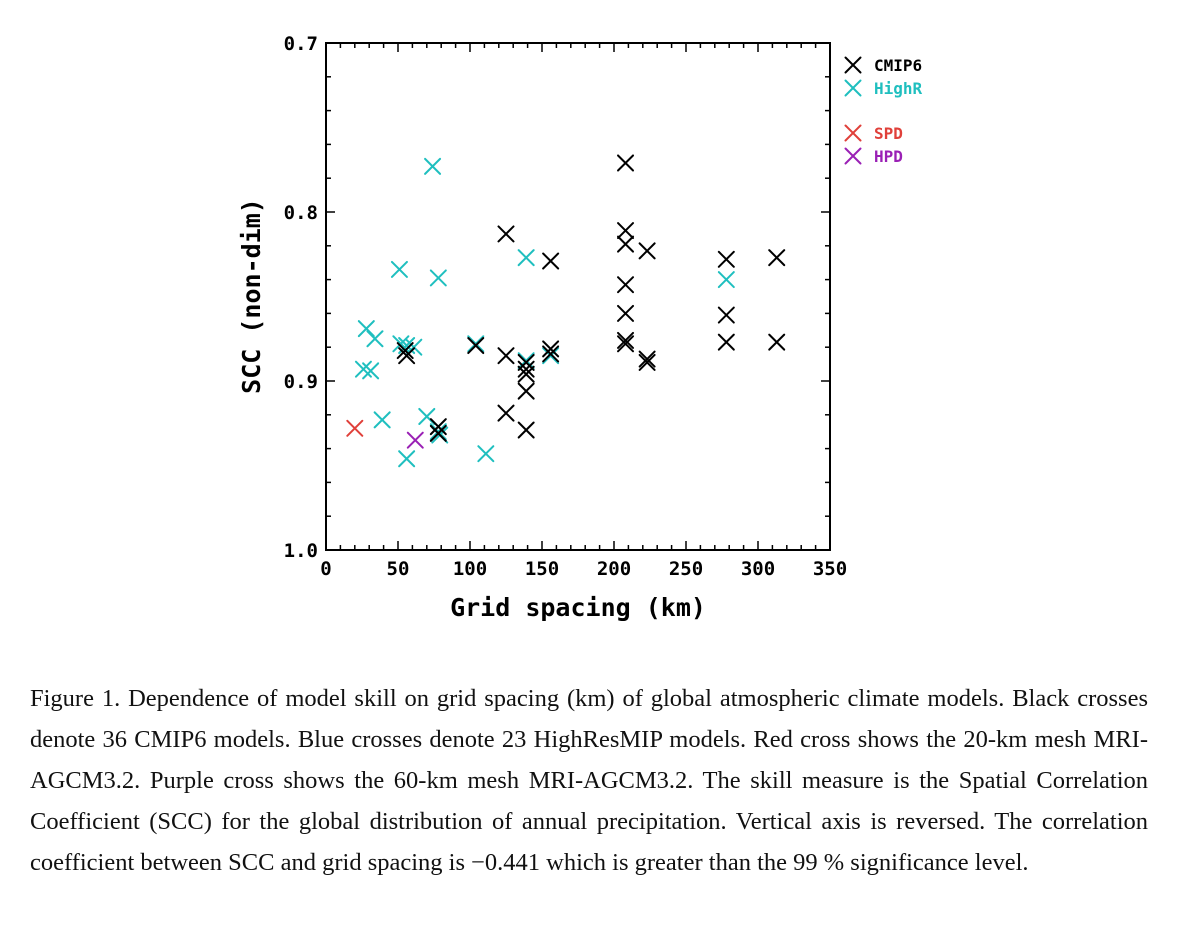  Describe the element at coordinates (888, 156) in the screenshot. I see `legend-label-hpd: HPD` at that location.